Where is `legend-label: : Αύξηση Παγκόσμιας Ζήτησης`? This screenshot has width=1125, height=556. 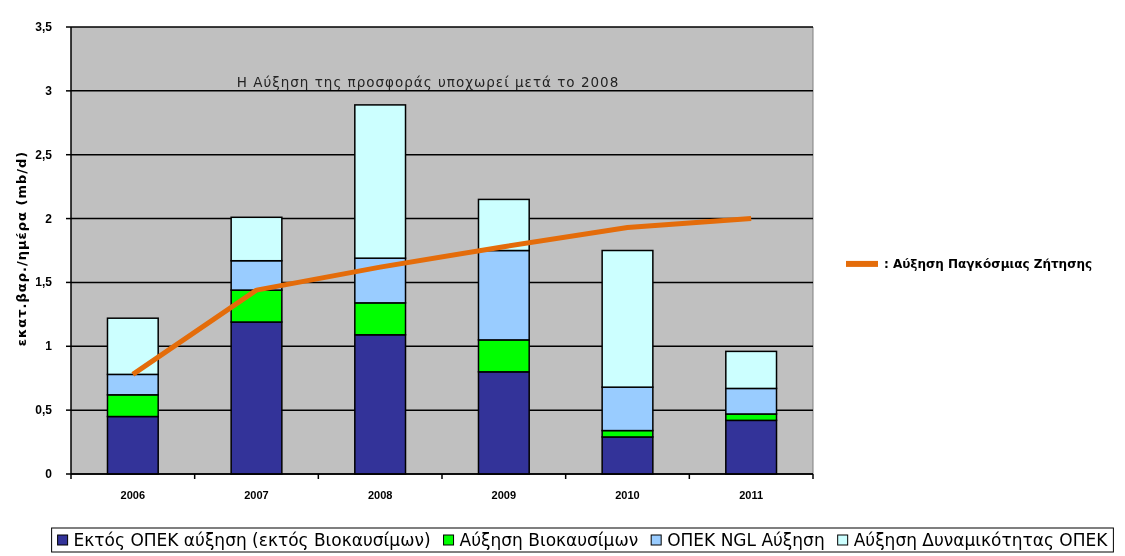
legend-label: : Αύξηση Παγκόσμιας Ζήτησης is located at coordinates (988, 263).